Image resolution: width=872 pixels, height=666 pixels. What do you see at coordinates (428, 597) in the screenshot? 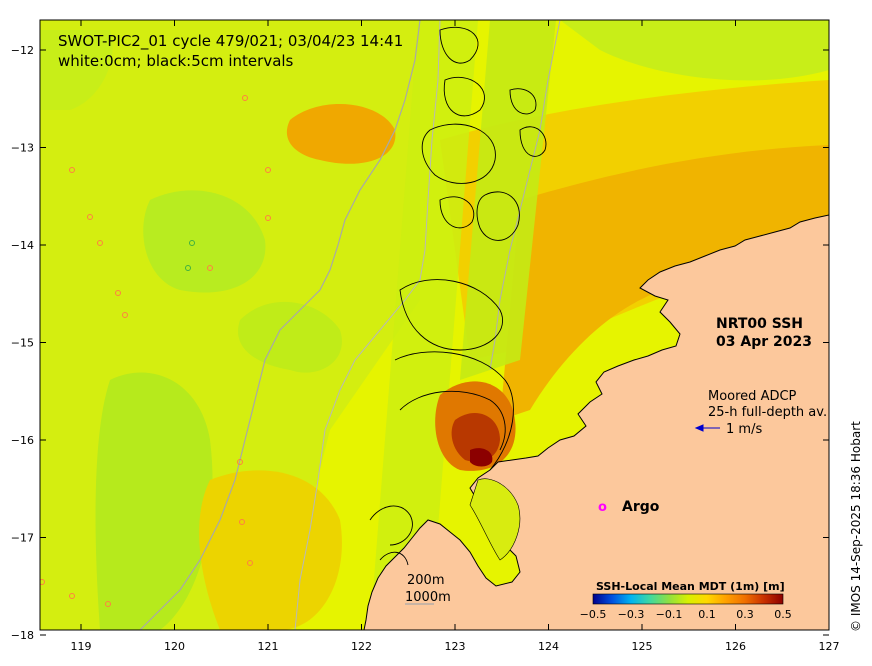
I see `isobath-legend-1000: 1000m` at bounding box center [428, 597].